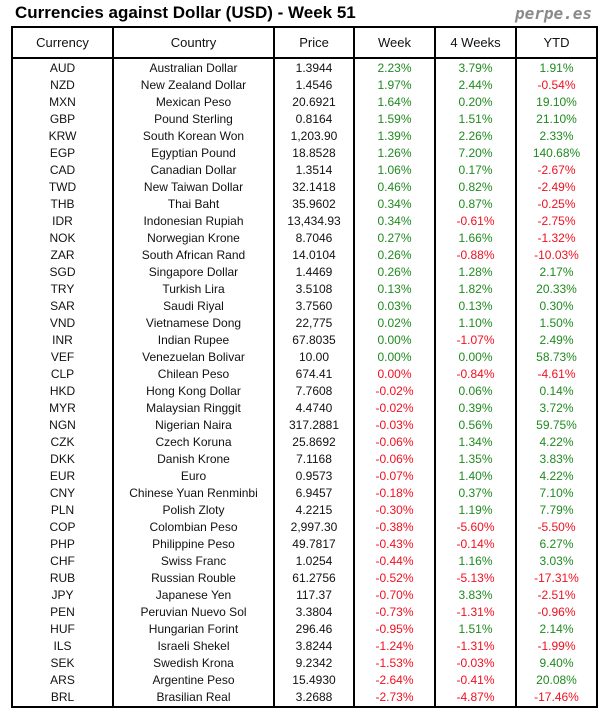  I want to click on price: 6.9457, so click(314, 493).